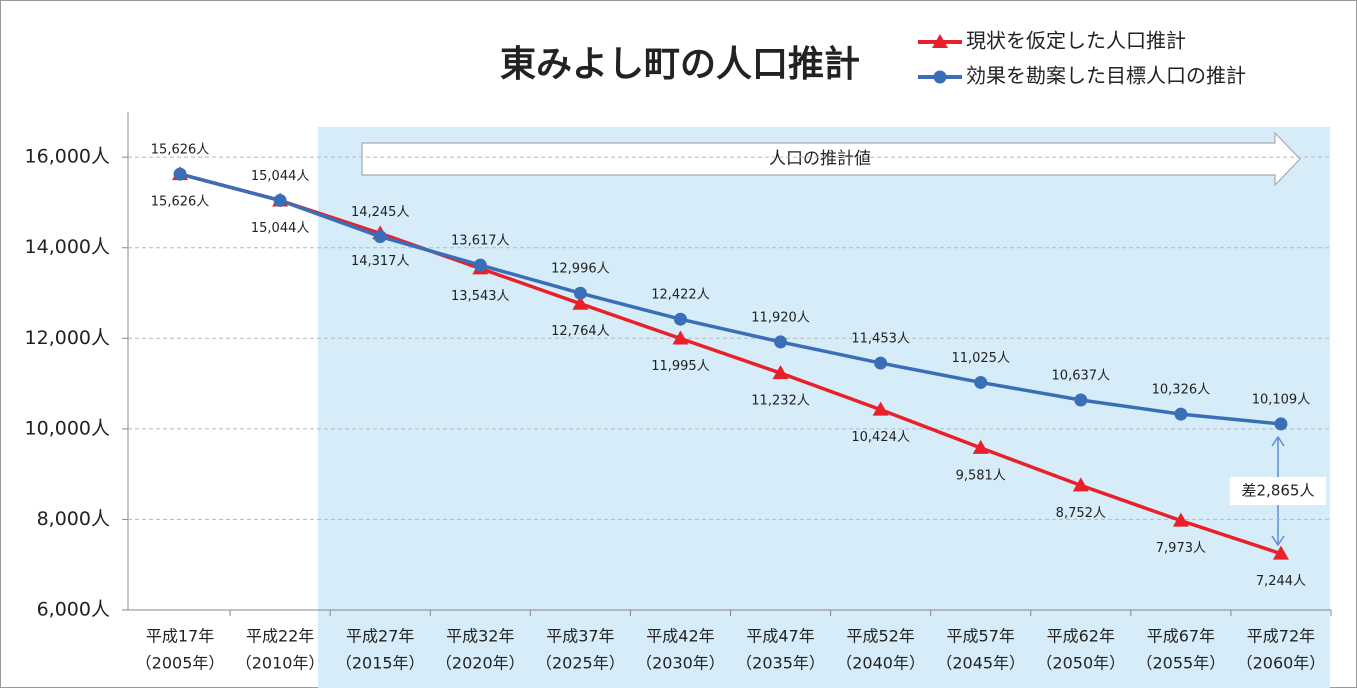  Describe the element at coordinates (1281, 399) in the screenshot. I see `data-label: 10,109人` at that location.